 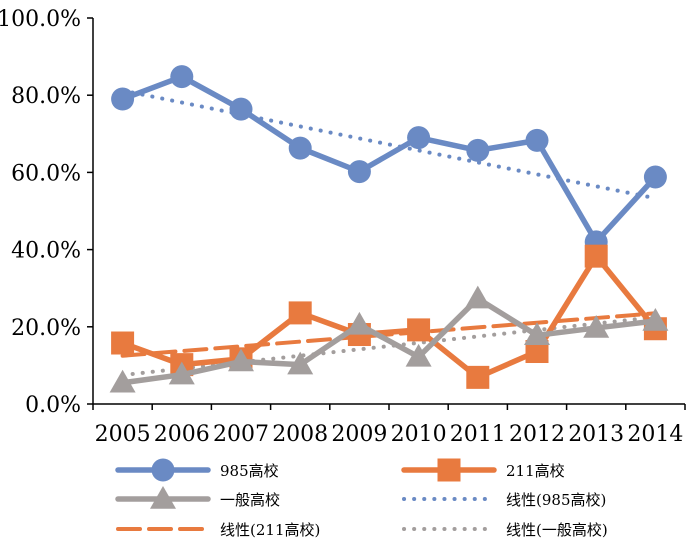 I want to click on x-tick-label: 2013, so click(x=596, y=434).